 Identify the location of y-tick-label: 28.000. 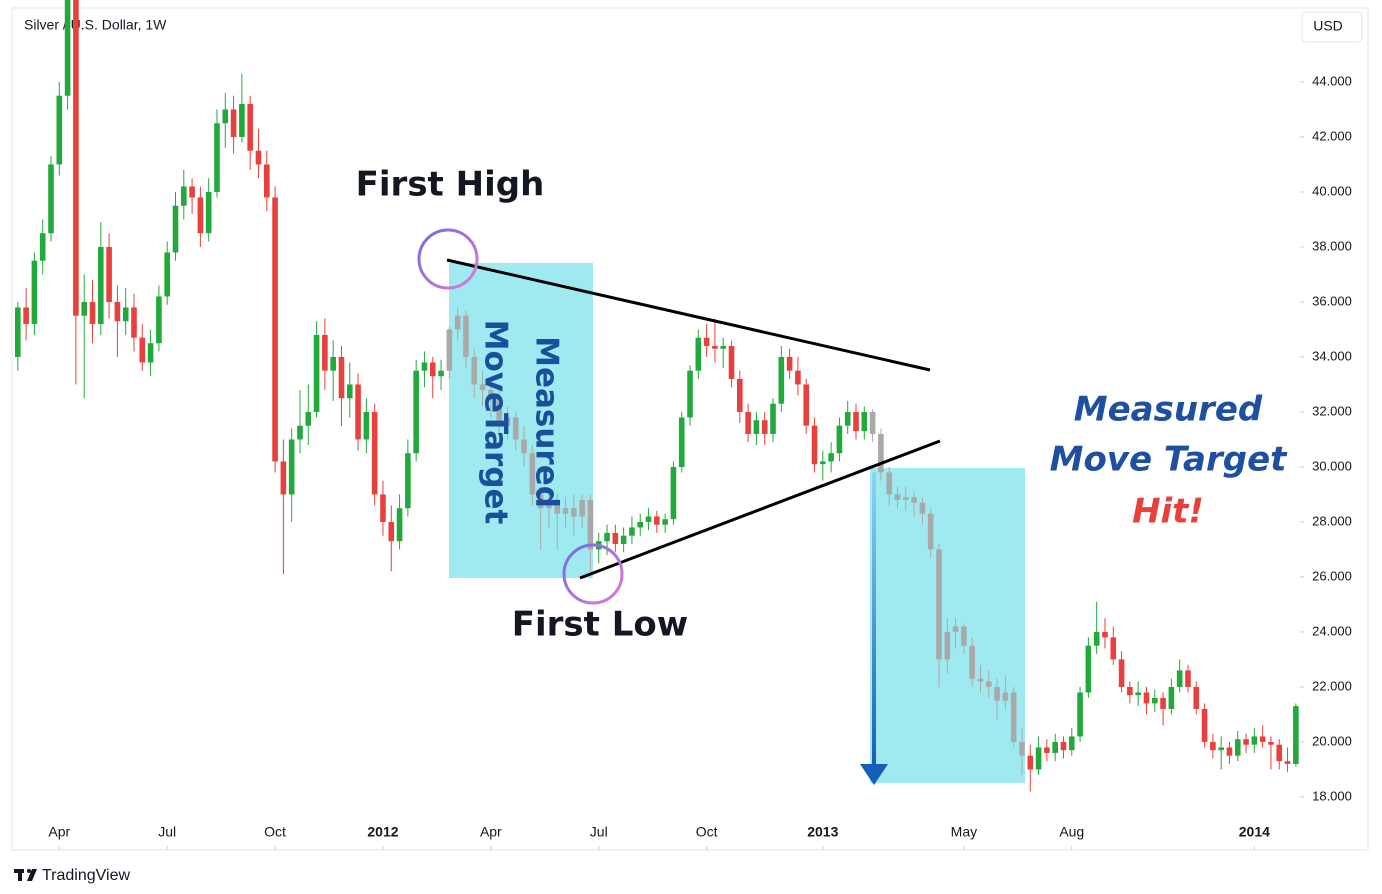
(1332, 520).